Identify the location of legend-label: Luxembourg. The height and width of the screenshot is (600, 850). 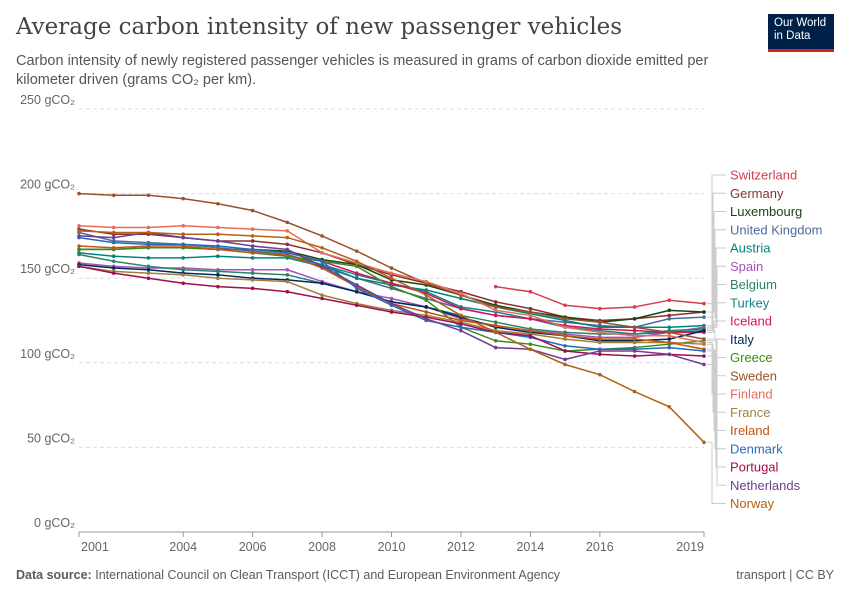
(766, 211).